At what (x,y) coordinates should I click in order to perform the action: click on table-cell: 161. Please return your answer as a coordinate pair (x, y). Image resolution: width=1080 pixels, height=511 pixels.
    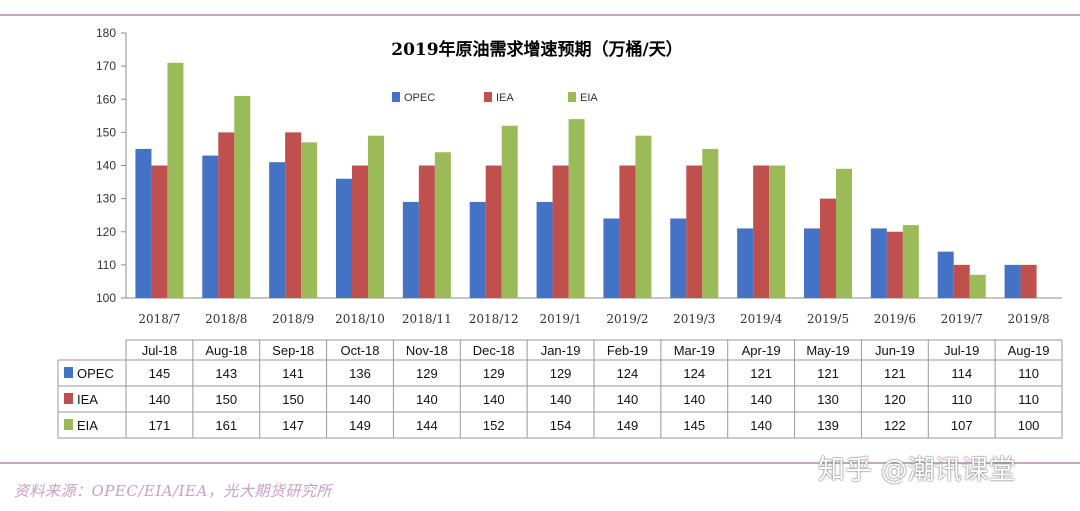
    Looking at the image, I should click on (226, 425).